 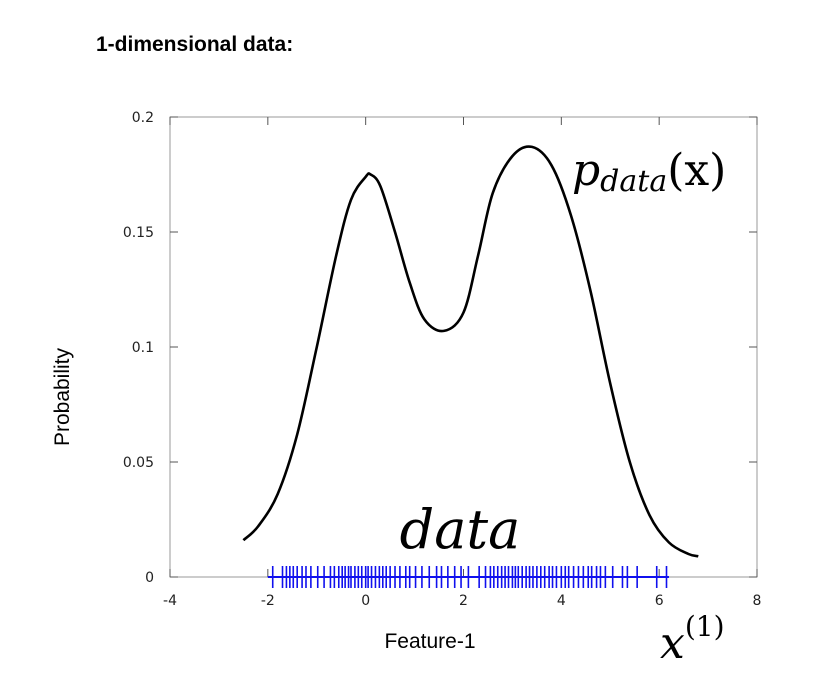 I want to click on curve-label: pdata(x), so click(x=649, y=172).